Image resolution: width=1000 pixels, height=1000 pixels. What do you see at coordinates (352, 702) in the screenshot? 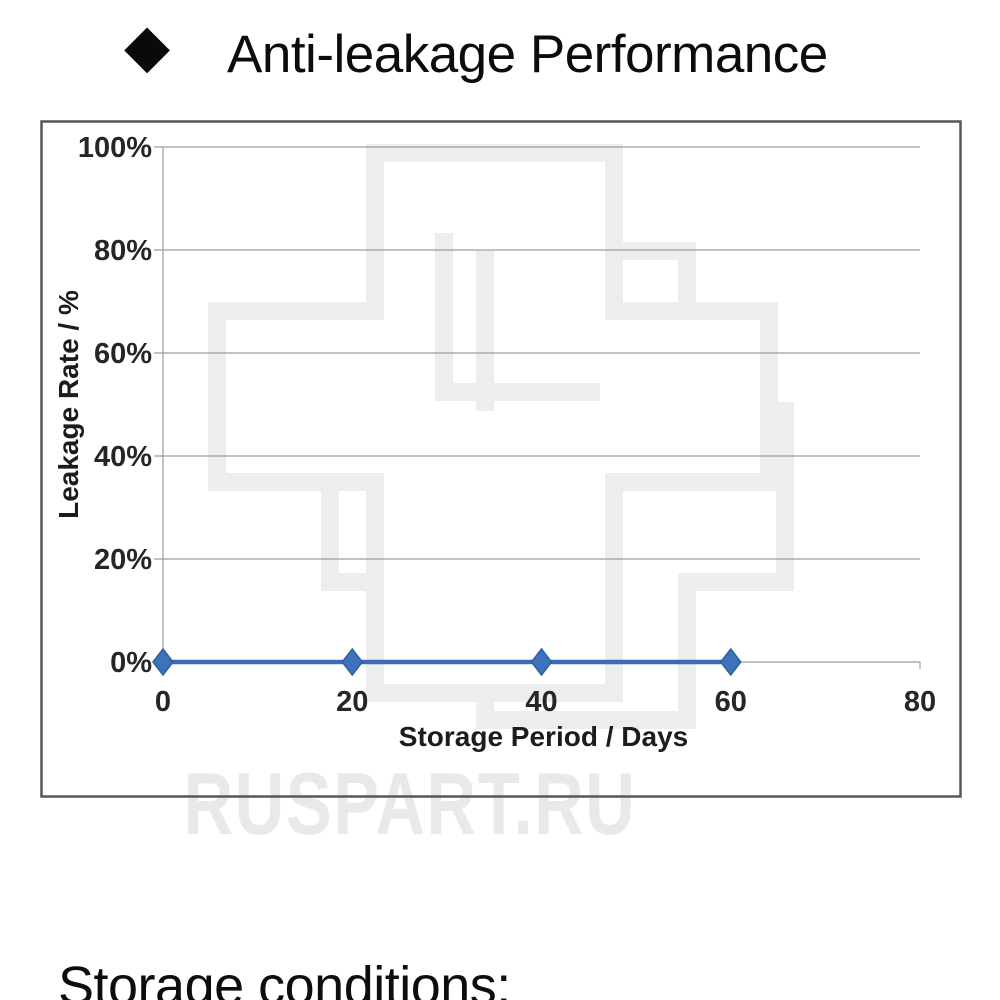
I see `x-tick-label: 20` at bounding box center [352, 702].